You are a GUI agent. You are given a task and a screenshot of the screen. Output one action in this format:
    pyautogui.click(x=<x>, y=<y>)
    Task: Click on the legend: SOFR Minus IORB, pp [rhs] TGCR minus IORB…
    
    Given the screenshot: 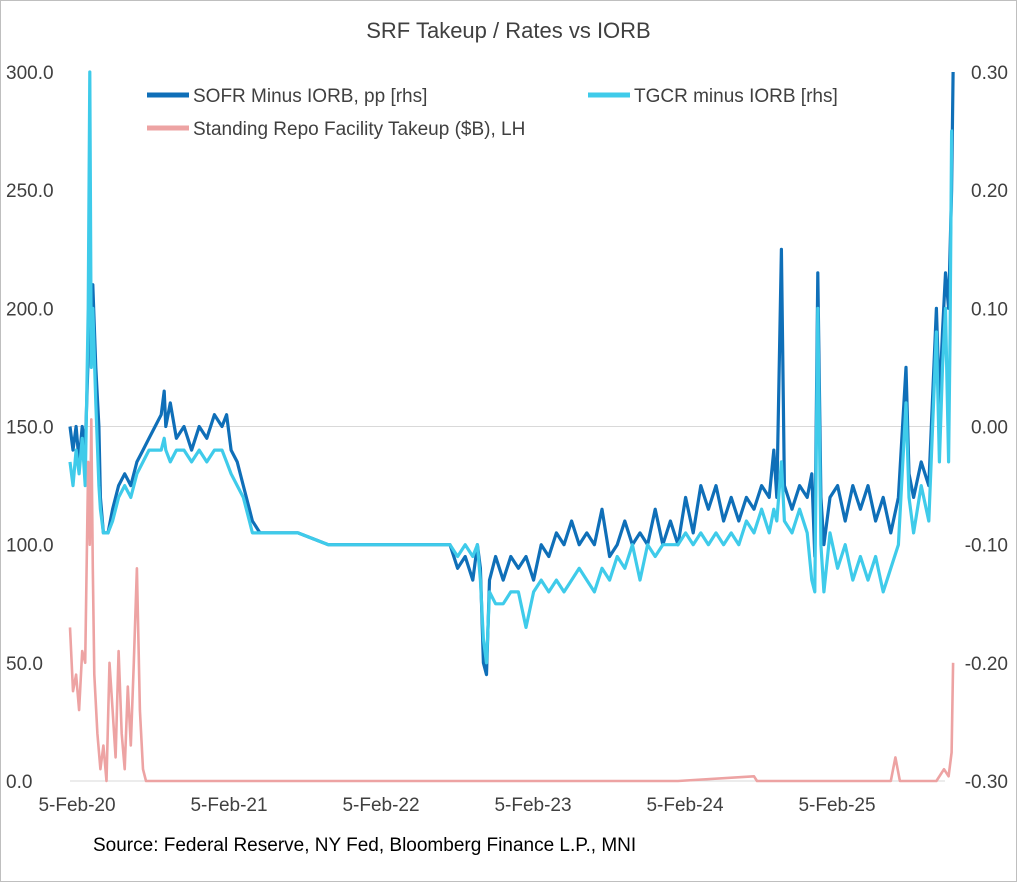 What is the action you would take?
    pyautogui.click(x=492, y=113)
    